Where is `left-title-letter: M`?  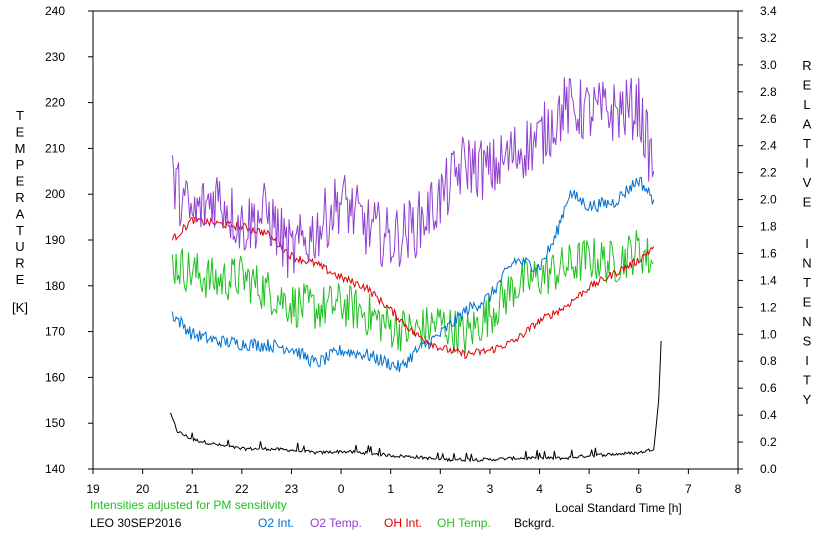 left-title-letter: M is located at coordinates (20, 148).